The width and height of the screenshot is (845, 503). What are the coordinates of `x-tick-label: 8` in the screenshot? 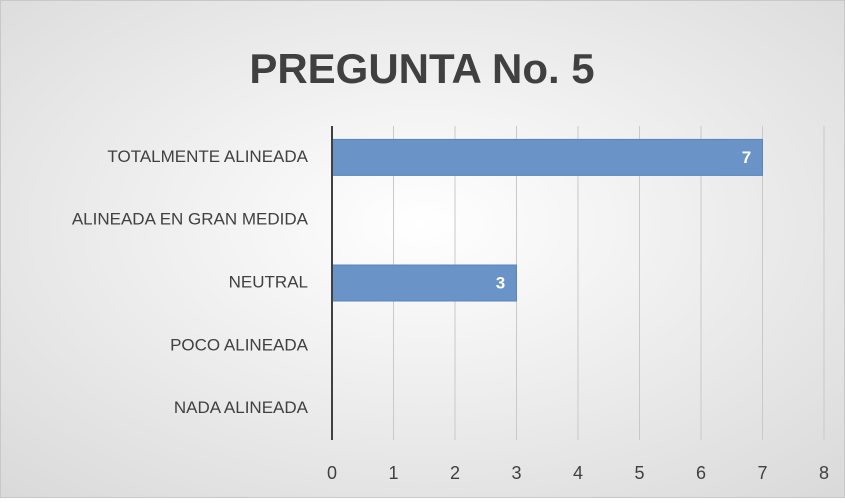 It's located at (824, 473).